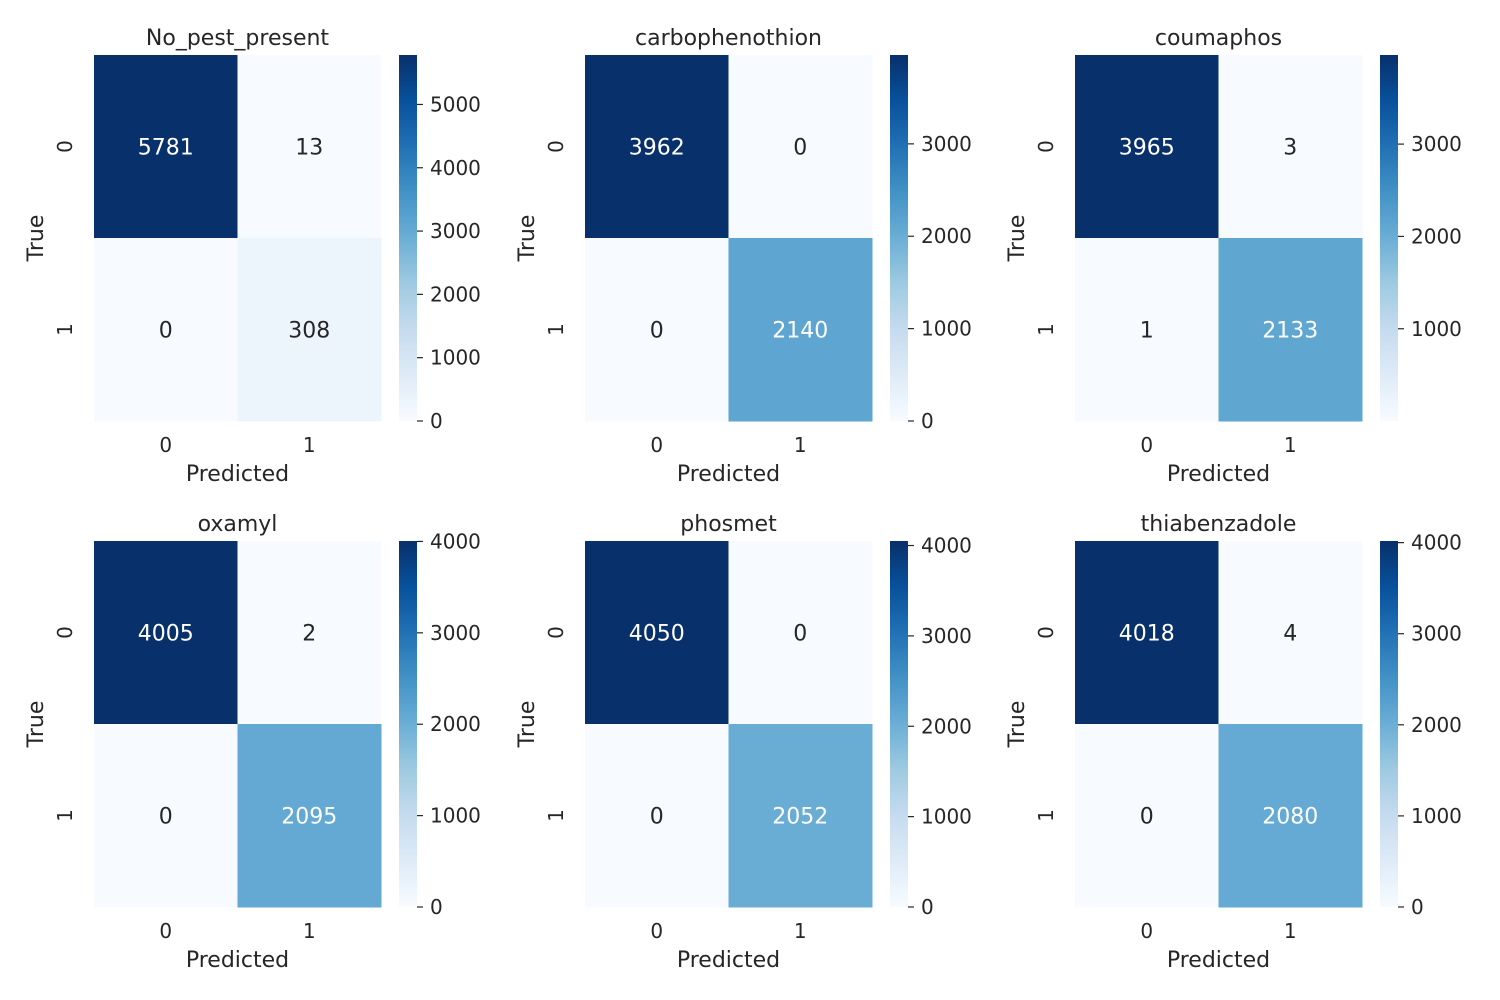 The height and width of the screenshot is (1000, 1500). What do you see at coordinates (1219, 524) in the screenshot?
I see `panel-title: thiabenzadole` at bounding box center [1219, 524].